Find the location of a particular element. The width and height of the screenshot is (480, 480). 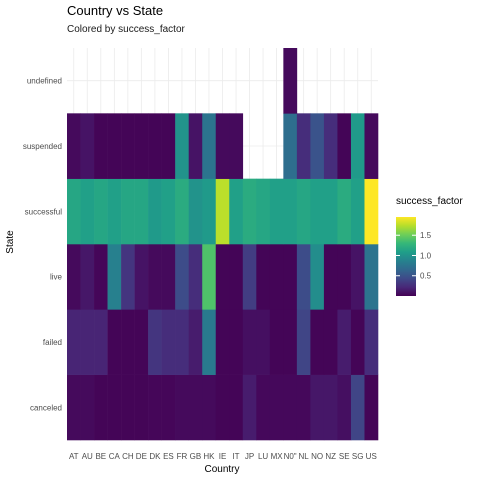

heatmap-tile-ES-successful is located at coordinates (168, 211).